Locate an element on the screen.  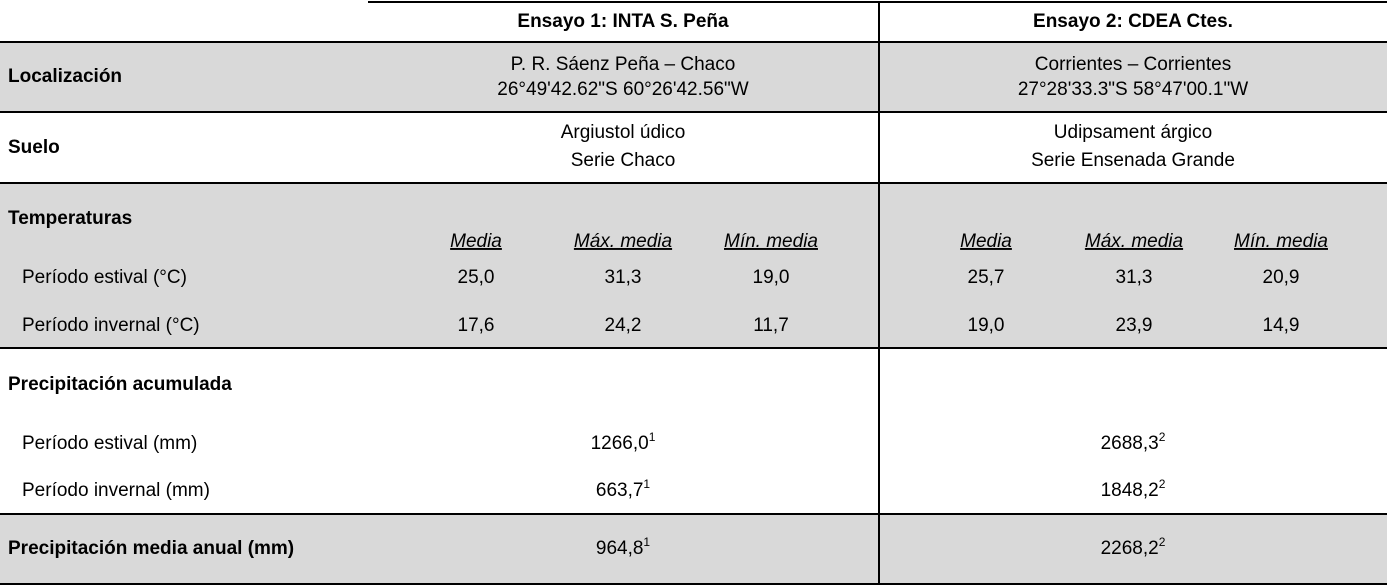
value: 663,7 is located at coordinates (620, 490).